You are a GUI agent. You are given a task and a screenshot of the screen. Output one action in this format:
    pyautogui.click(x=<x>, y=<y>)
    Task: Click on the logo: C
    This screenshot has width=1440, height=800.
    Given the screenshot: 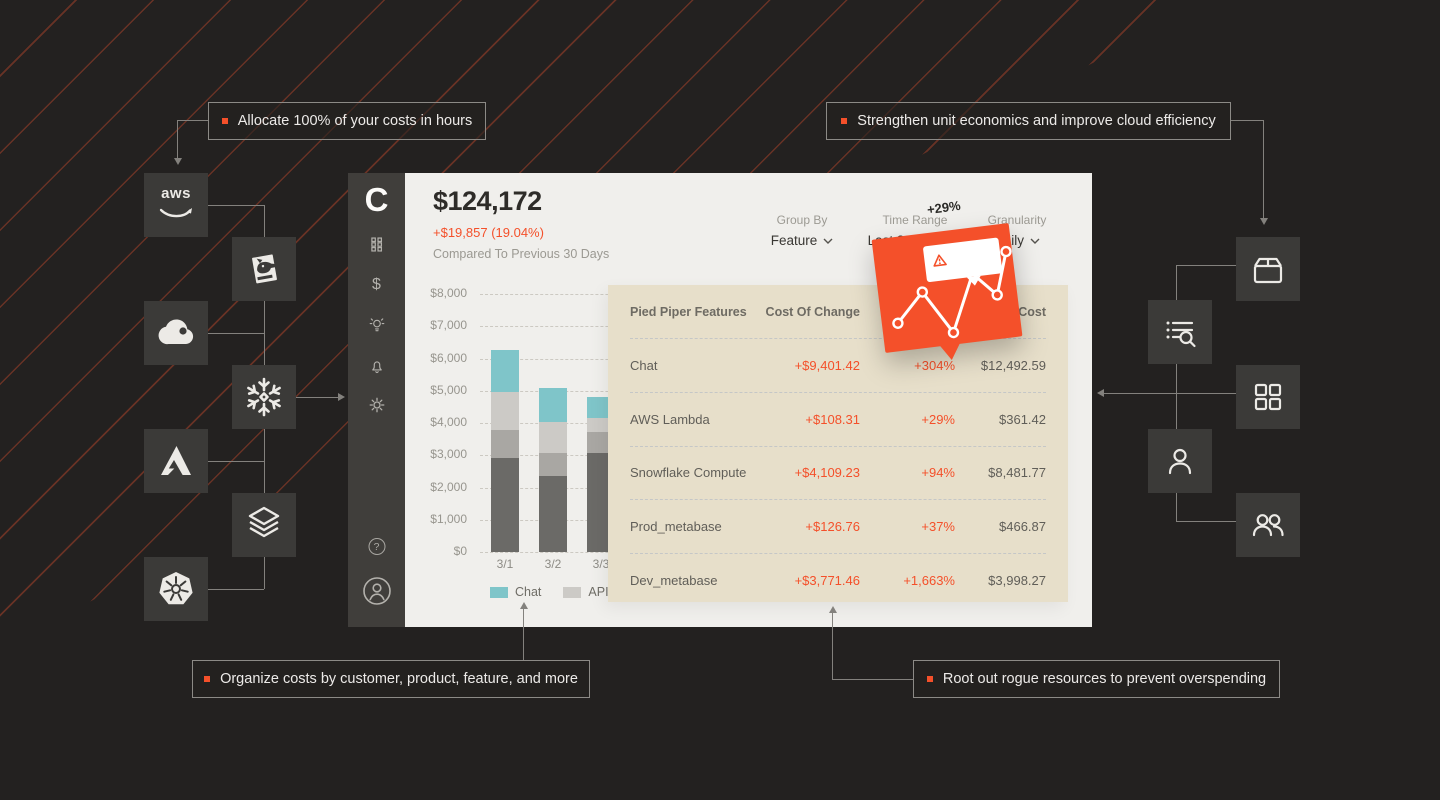 What is the action you would take?
    pyautogui.click(x=376, y=199)
    